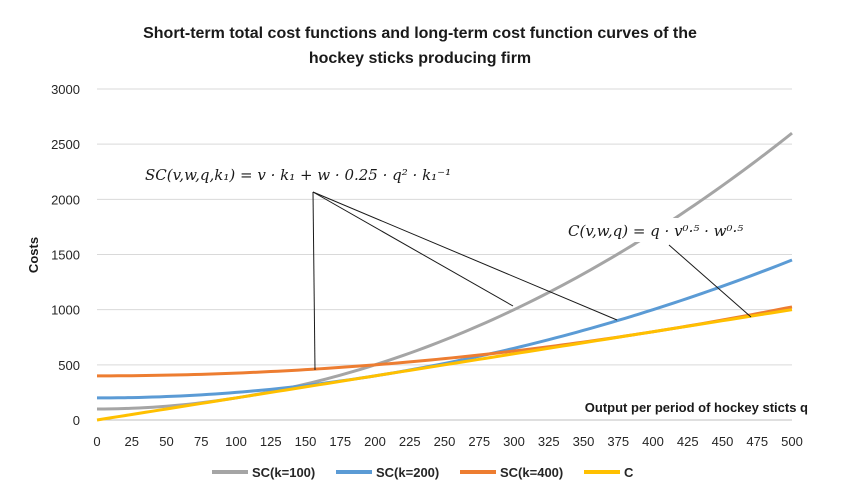  Describe the element at coordinates (420, 58) in the screenshot. I see `chart-title-line-2: hockey sticks producing firm` at that location.